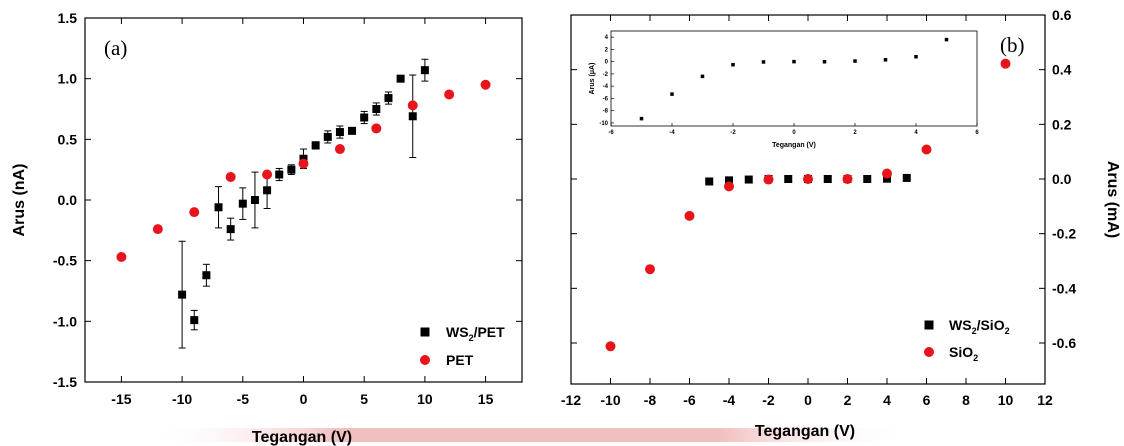  I want to click on panel-label: (b), so click(1012, 45).